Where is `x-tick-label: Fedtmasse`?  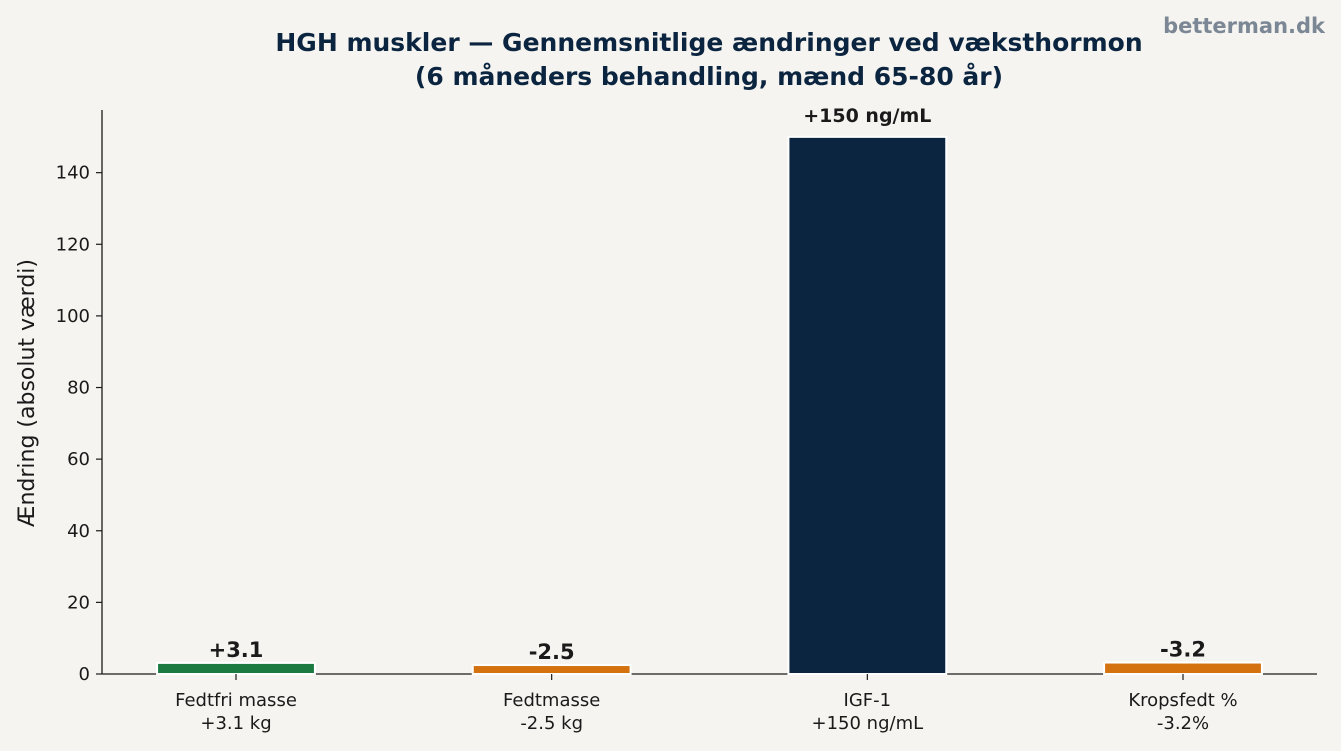 x-tick-label: Fedtmasse is located at coordinates (551, 700).